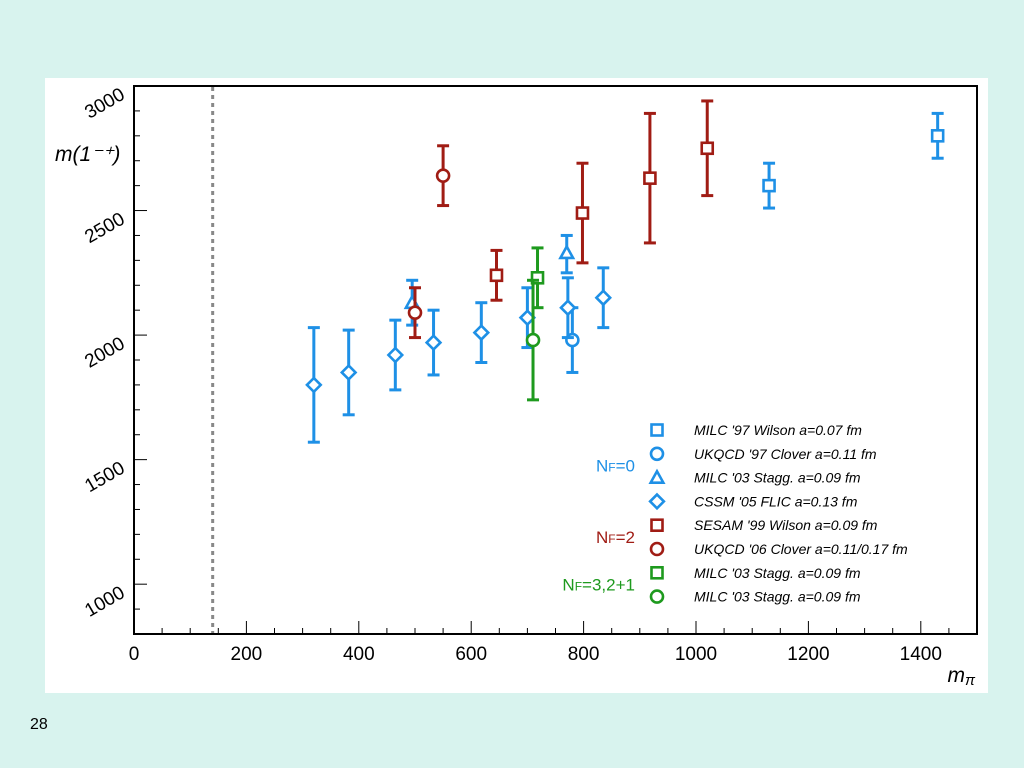  Describe the element at coordinates (801, 549) in the screenshot. I see `legend-entry: UKQCD '06 Clover a=0.11/0.17 fm` at that location.